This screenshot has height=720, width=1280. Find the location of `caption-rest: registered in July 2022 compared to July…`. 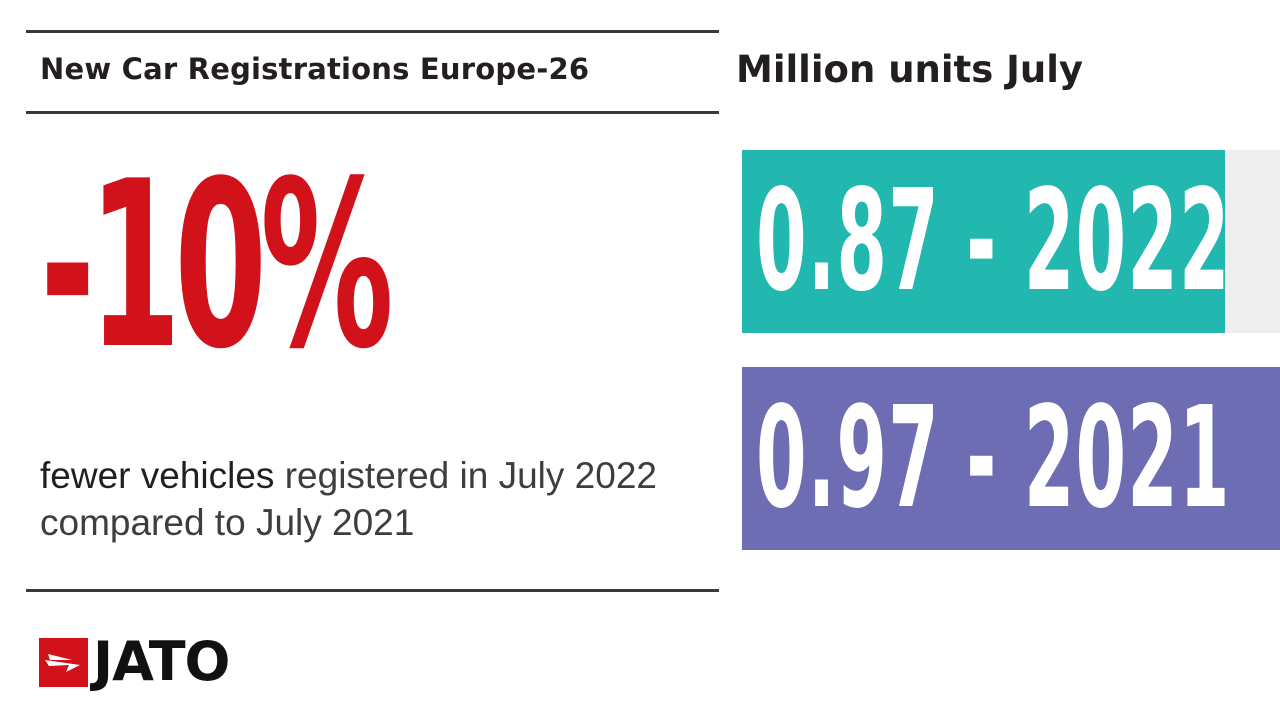

caption-rest: registered in July 2022 compared to July… is located at coordinates (348, 499).